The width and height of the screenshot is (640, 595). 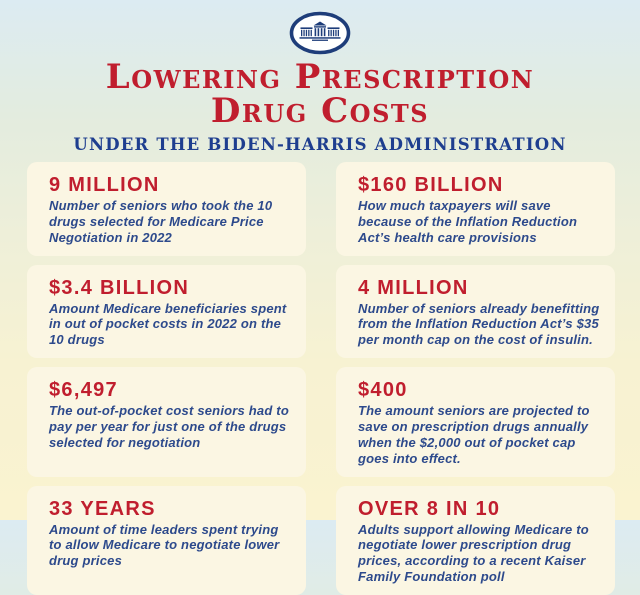 I want to click on stat-value: 33 YEARS, so click(x=102, y=508).